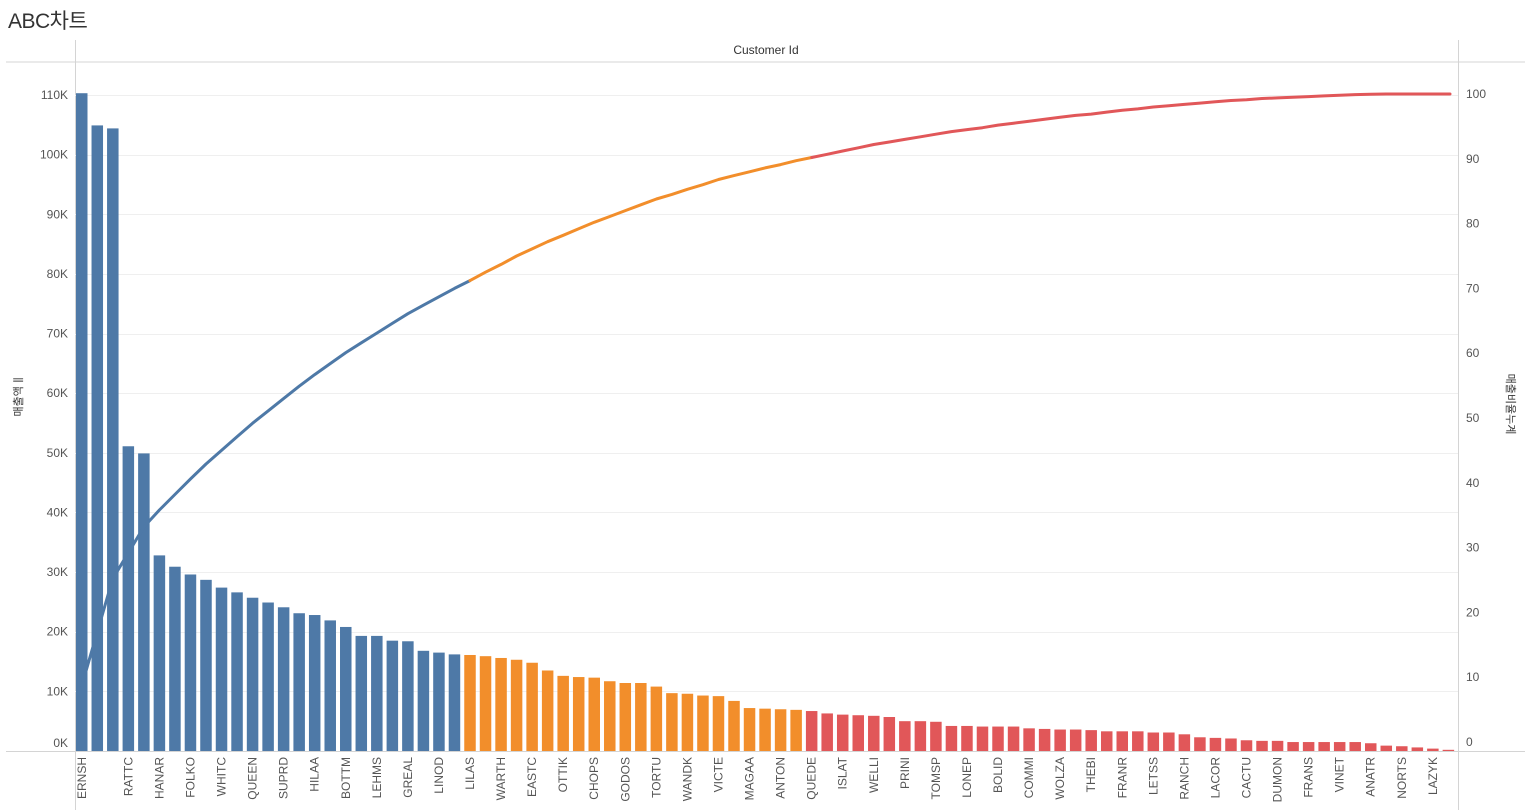 This screenshot has height=812, width=1529. Describe the element at coordinates (749, 729) in the screenshot. I see `bar-magaa` at that location.